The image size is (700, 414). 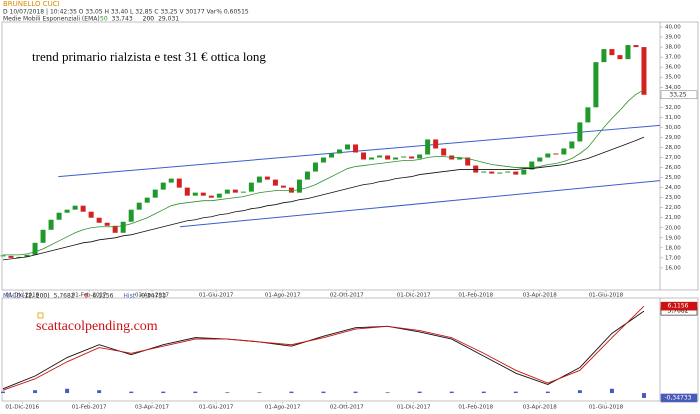 I want to click on value-tag-label: 6,1156, so click(x=678, y=306).